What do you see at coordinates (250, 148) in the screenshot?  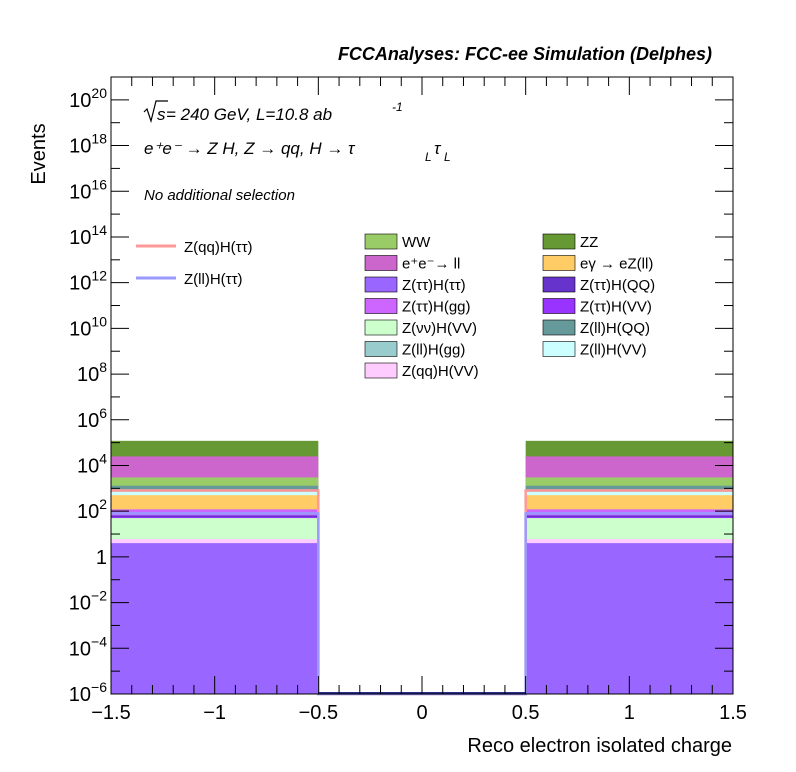 I see `process-text: e⁺e⁻ → Z H, Z → qq, H → τ` at bounding box center [250, 148].